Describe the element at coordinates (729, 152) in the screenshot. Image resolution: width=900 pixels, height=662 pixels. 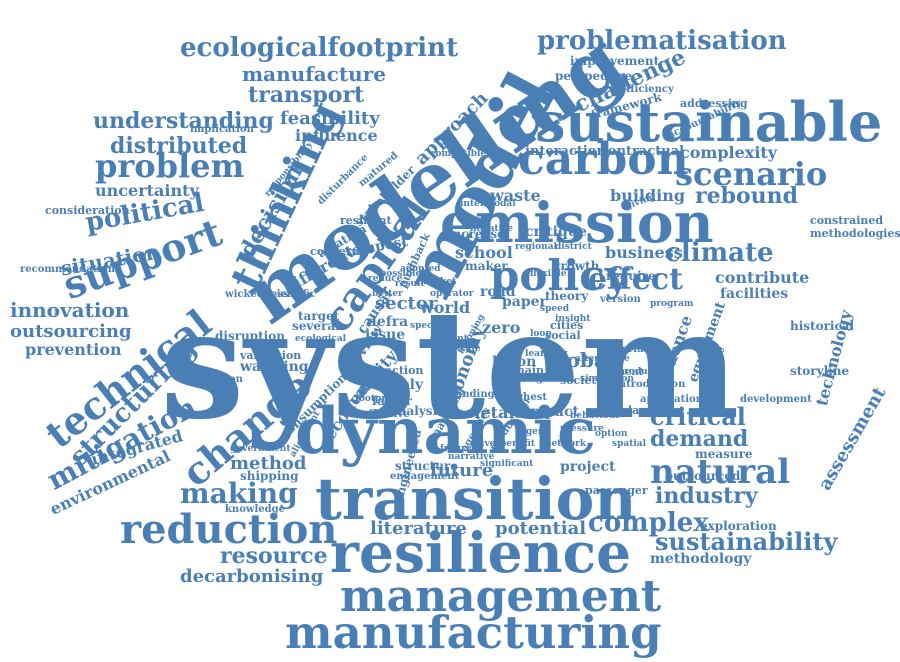
I see `cloud-word: complexity` at that location.